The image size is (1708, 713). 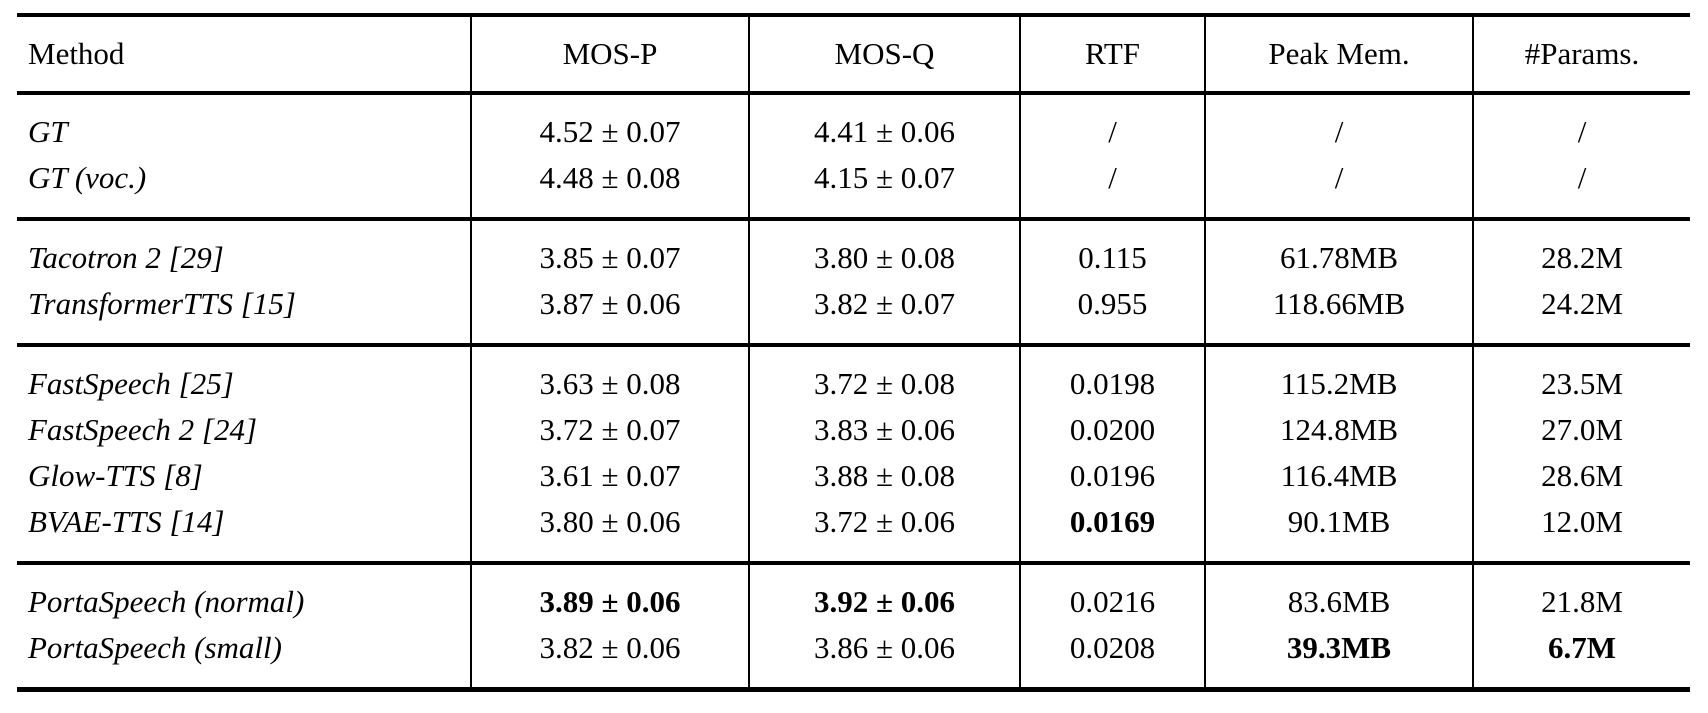 What do you see at coordinates (1338, 657) in the screenshot?
I see `cell-peak-mem: 39.3MB` at bounding box center [1338, 657].